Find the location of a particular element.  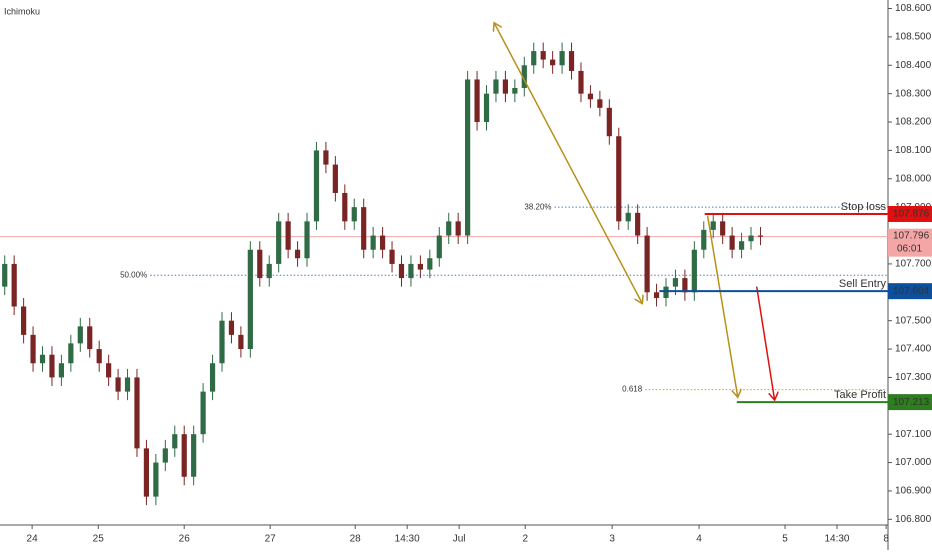

x-tick-label: 28 is located at coordinates (356, 539).